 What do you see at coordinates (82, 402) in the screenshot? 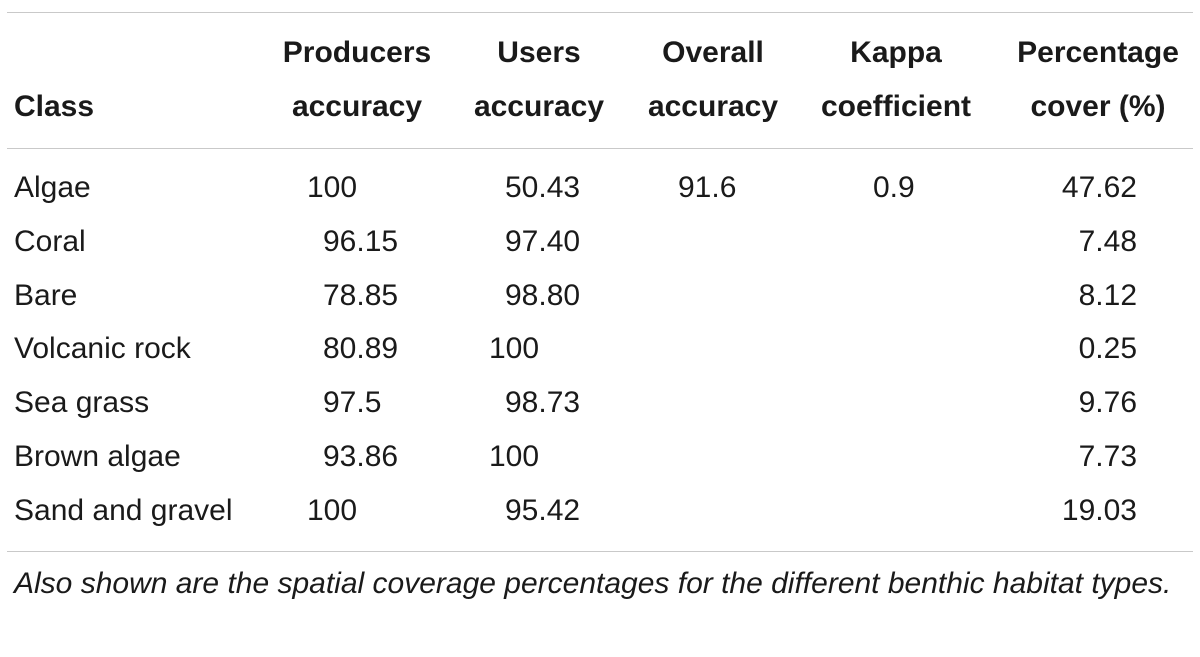
I see `cell-class: Sea grass` at bounding box center [82, 402].